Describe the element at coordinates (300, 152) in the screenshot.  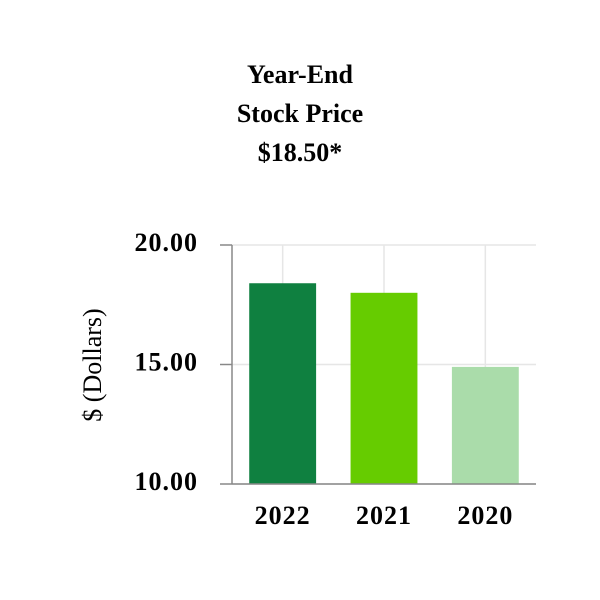
I see `chart-subtitle: $18.50*` at that location.